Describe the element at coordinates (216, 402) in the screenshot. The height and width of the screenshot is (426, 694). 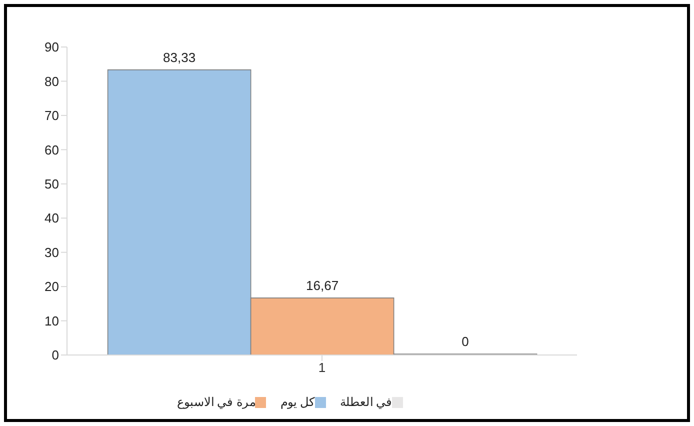
I see `legend-label: مرة في الاسبوع` at that location.